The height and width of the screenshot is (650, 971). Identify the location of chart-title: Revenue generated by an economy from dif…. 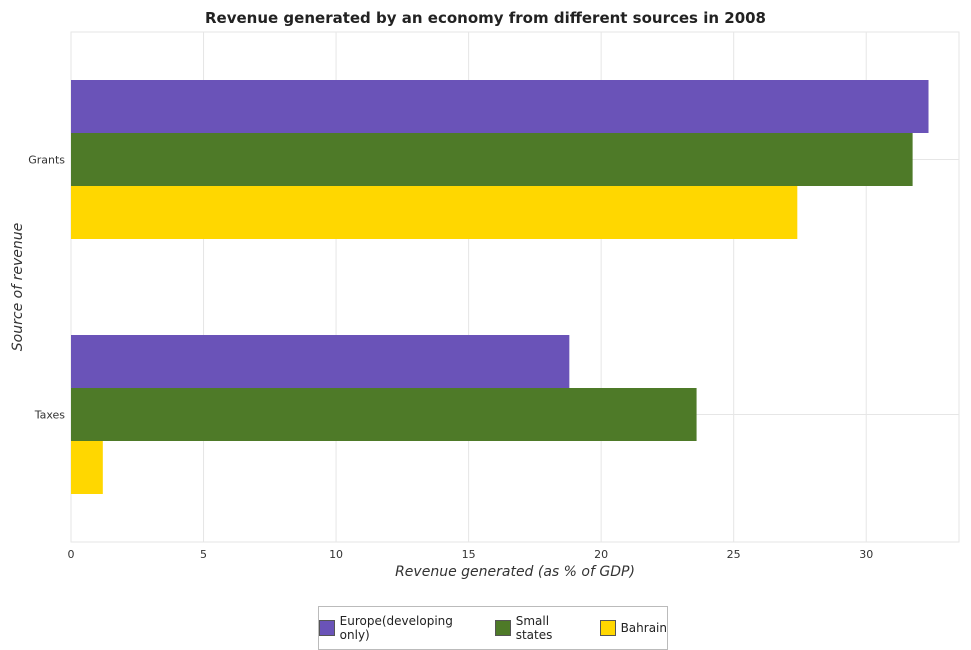
(485, 18).